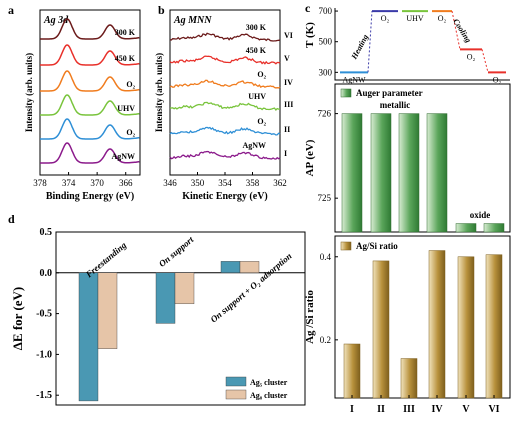  What do you see at coordinates (29, 92) in the screenshot?
I see `y-axis-label-a: Intensity (arb. units)` at bounding box center [29, 92].